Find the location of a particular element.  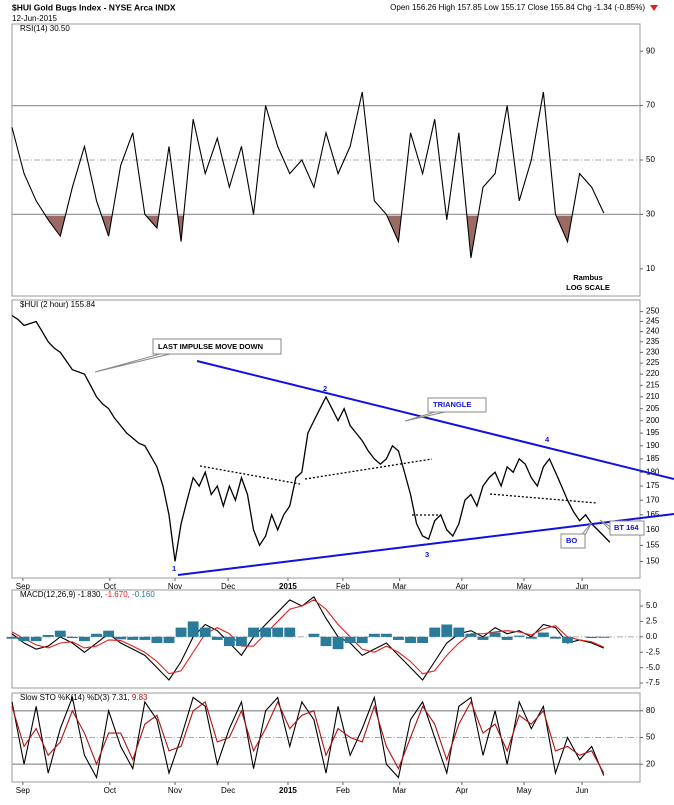

legend-title: RSI(14) 30.50 is located at coordinates (45, 28).